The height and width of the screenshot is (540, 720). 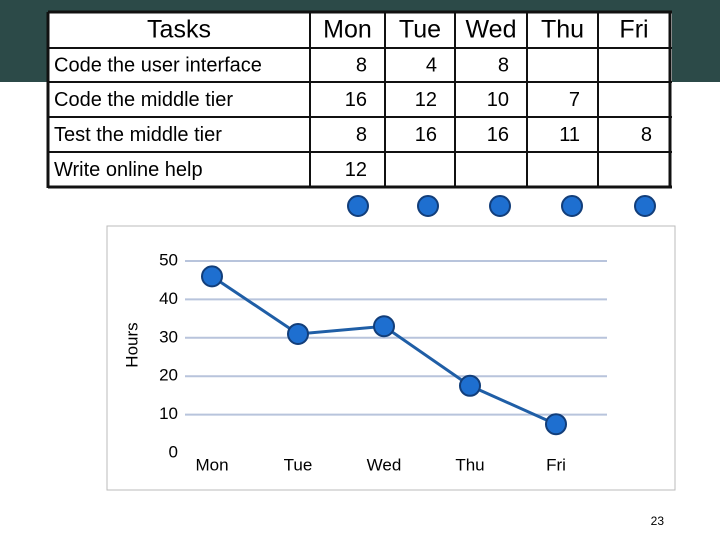 What do you see at coordinates (131, 344) in the screenshot?
I see `y-axis-label: Hours` at bounding box center [131, 344].